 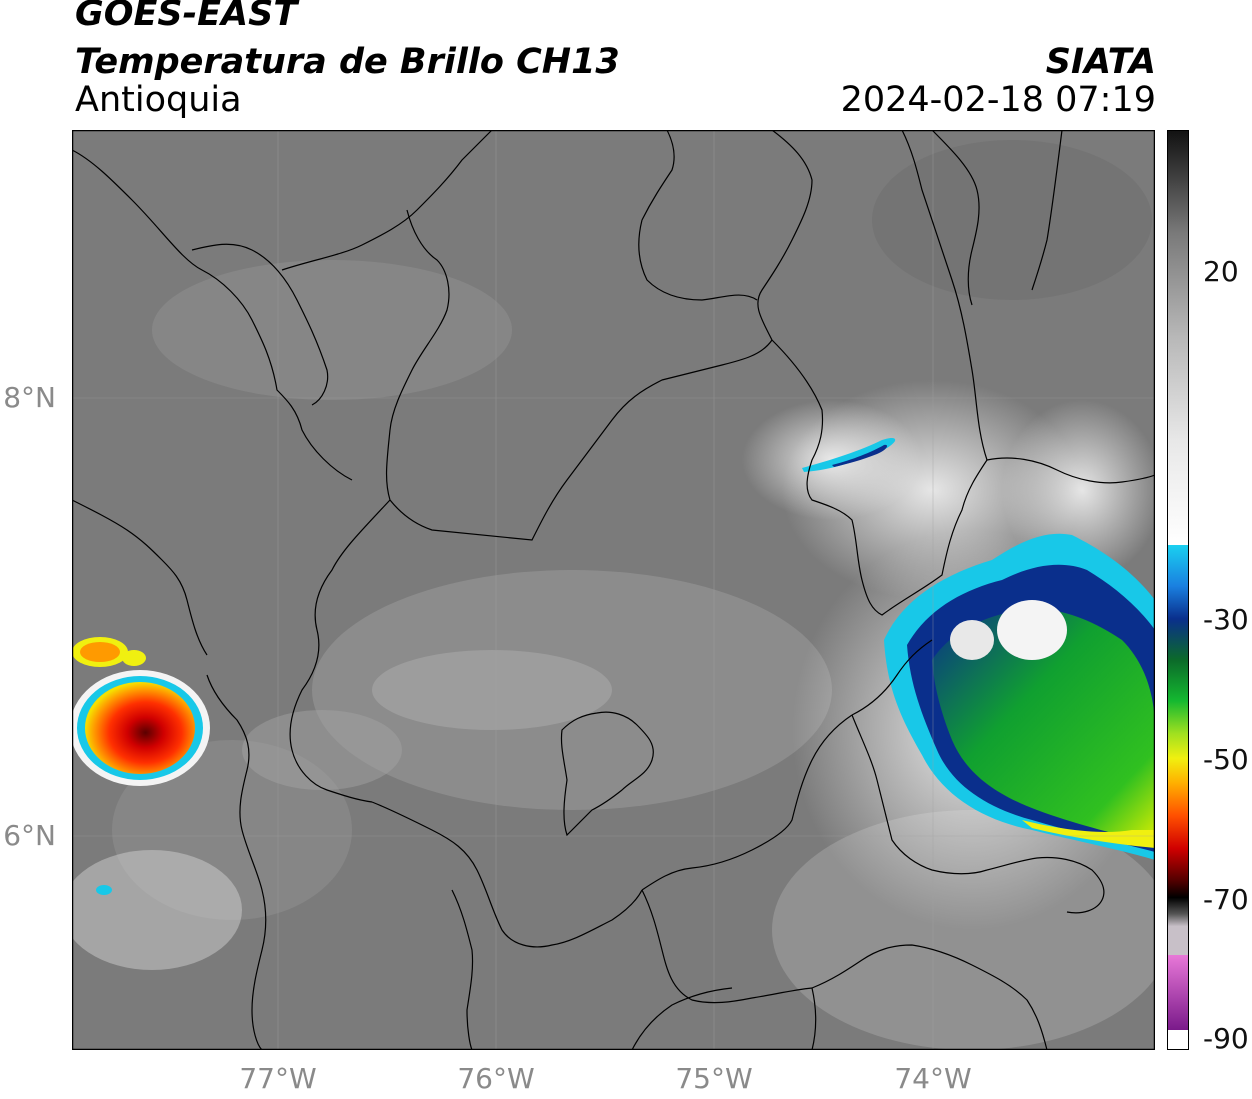 What do you see at coordinates (1226, 619) in the screenshot?
I see `colorbar-tick-label: -30` at bounding box center [1226, 619].